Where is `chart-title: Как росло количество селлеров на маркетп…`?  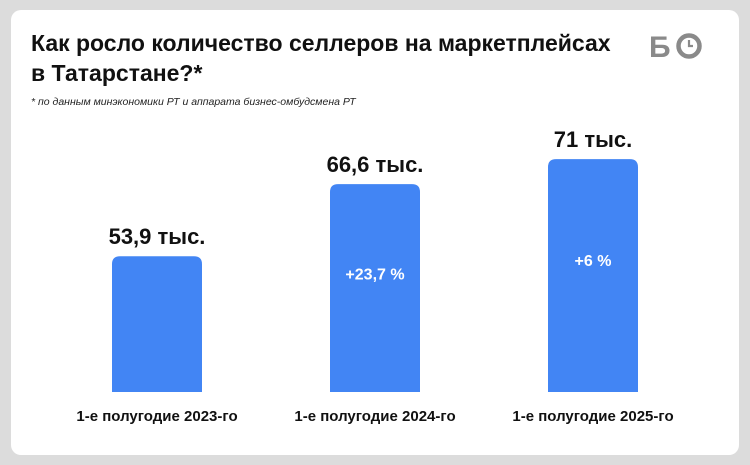 chart-title: Как росло количество селлеров на маркетп… is located at coordinates (341, 58).